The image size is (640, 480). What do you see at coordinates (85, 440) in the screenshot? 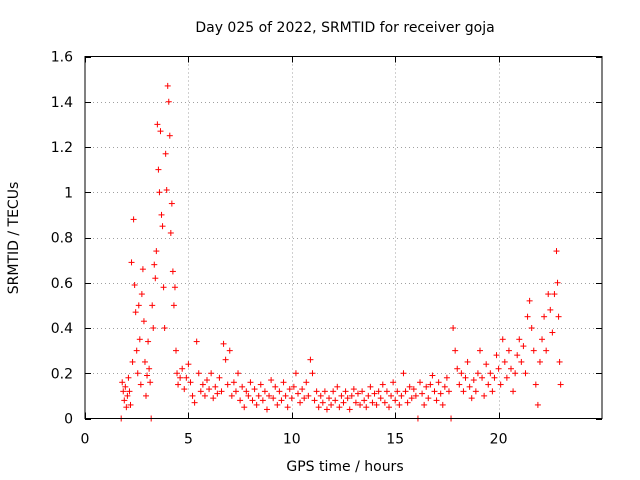
I see `x-tick-label: 0` at bounding box center [85, 440].